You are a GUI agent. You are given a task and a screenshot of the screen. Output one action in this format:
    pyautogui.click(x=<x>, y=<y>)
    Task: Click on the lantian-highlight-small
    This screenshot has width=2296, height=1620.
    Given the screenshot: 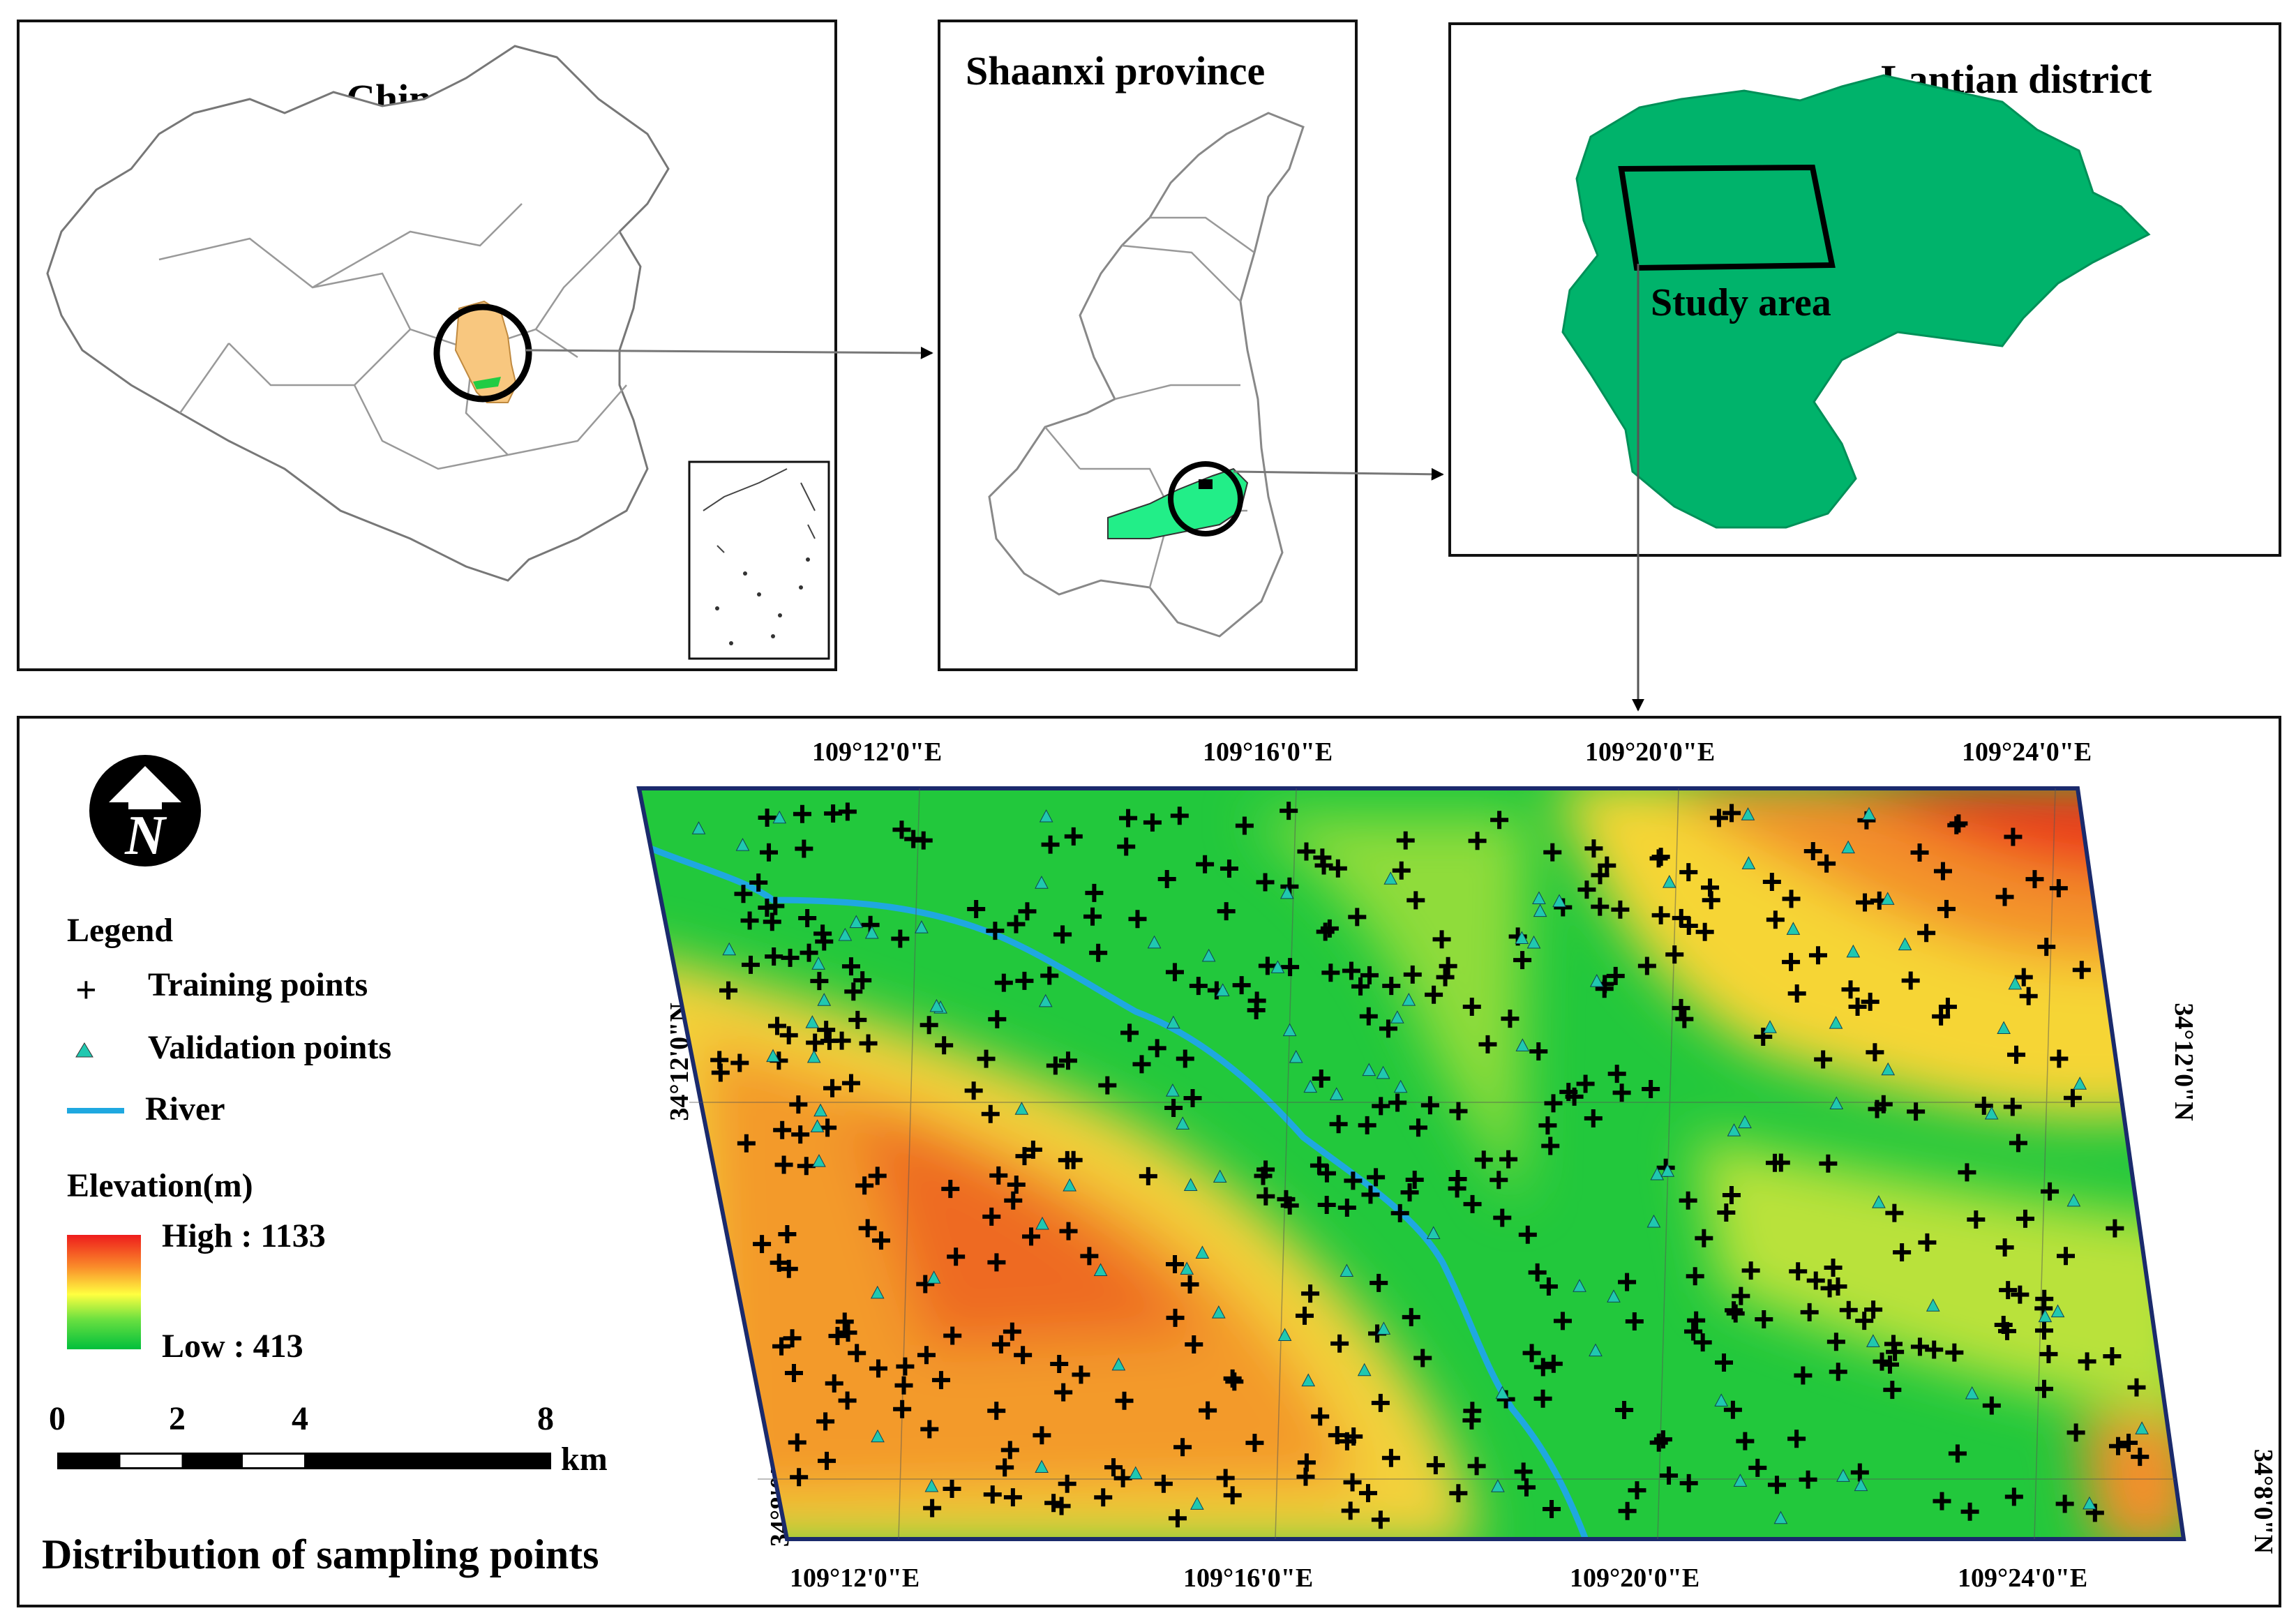 What is the action you would take?
    pyautogui.click(x=487, y=383)
    